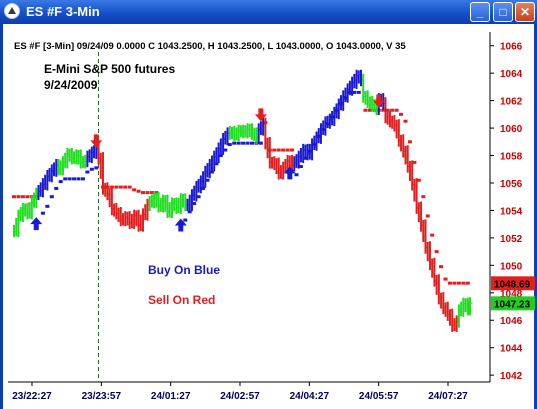 This screenshot has width=537, height=409. I want to click on price-label-box, so click(513, 303).